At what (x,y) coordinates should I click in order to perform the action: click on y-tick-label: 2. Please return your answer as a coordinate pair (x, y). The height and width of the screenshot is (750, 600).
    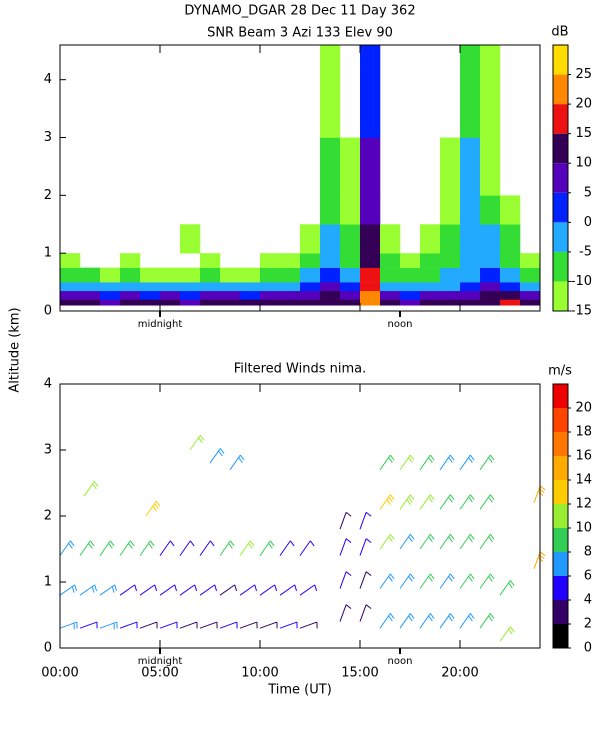
    Looking at the image, I should click on (48, 516).